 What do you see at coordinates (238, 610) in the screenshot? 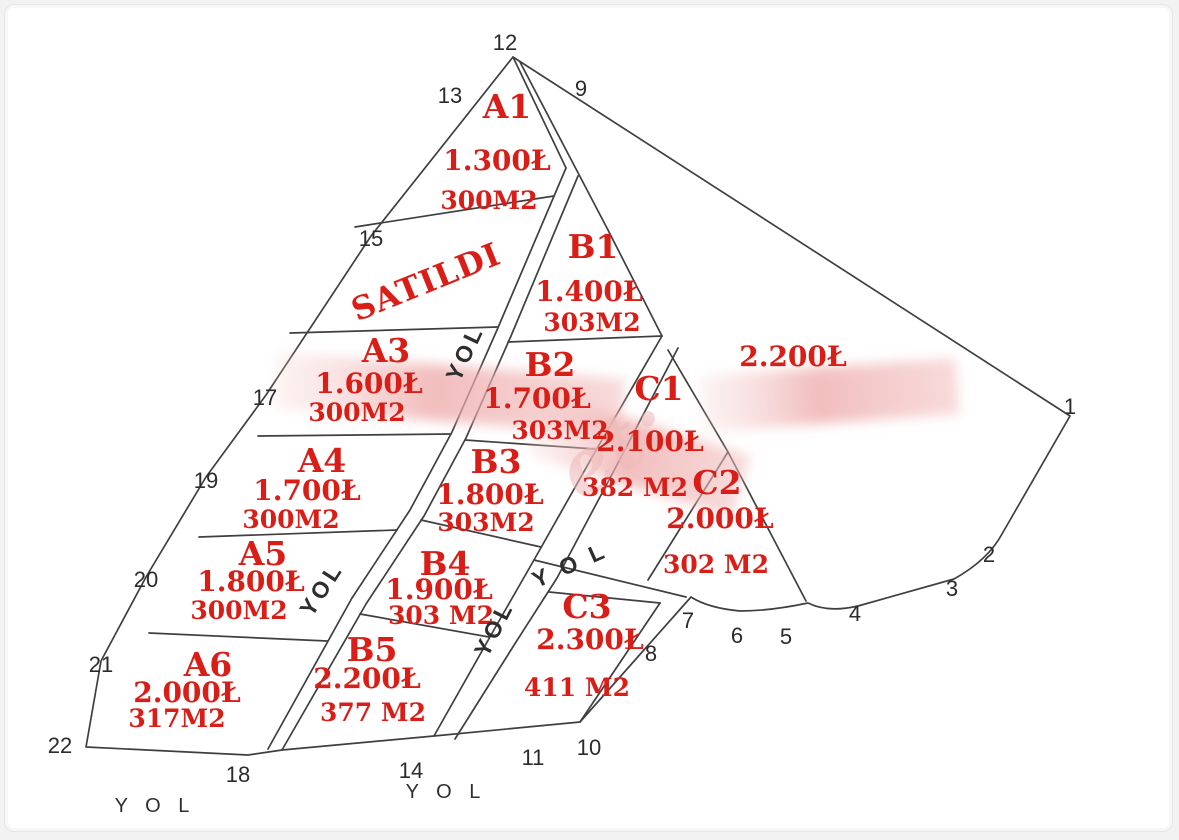
I see `parcel-a5-area: 300M2` at bounding box center [238, 610].